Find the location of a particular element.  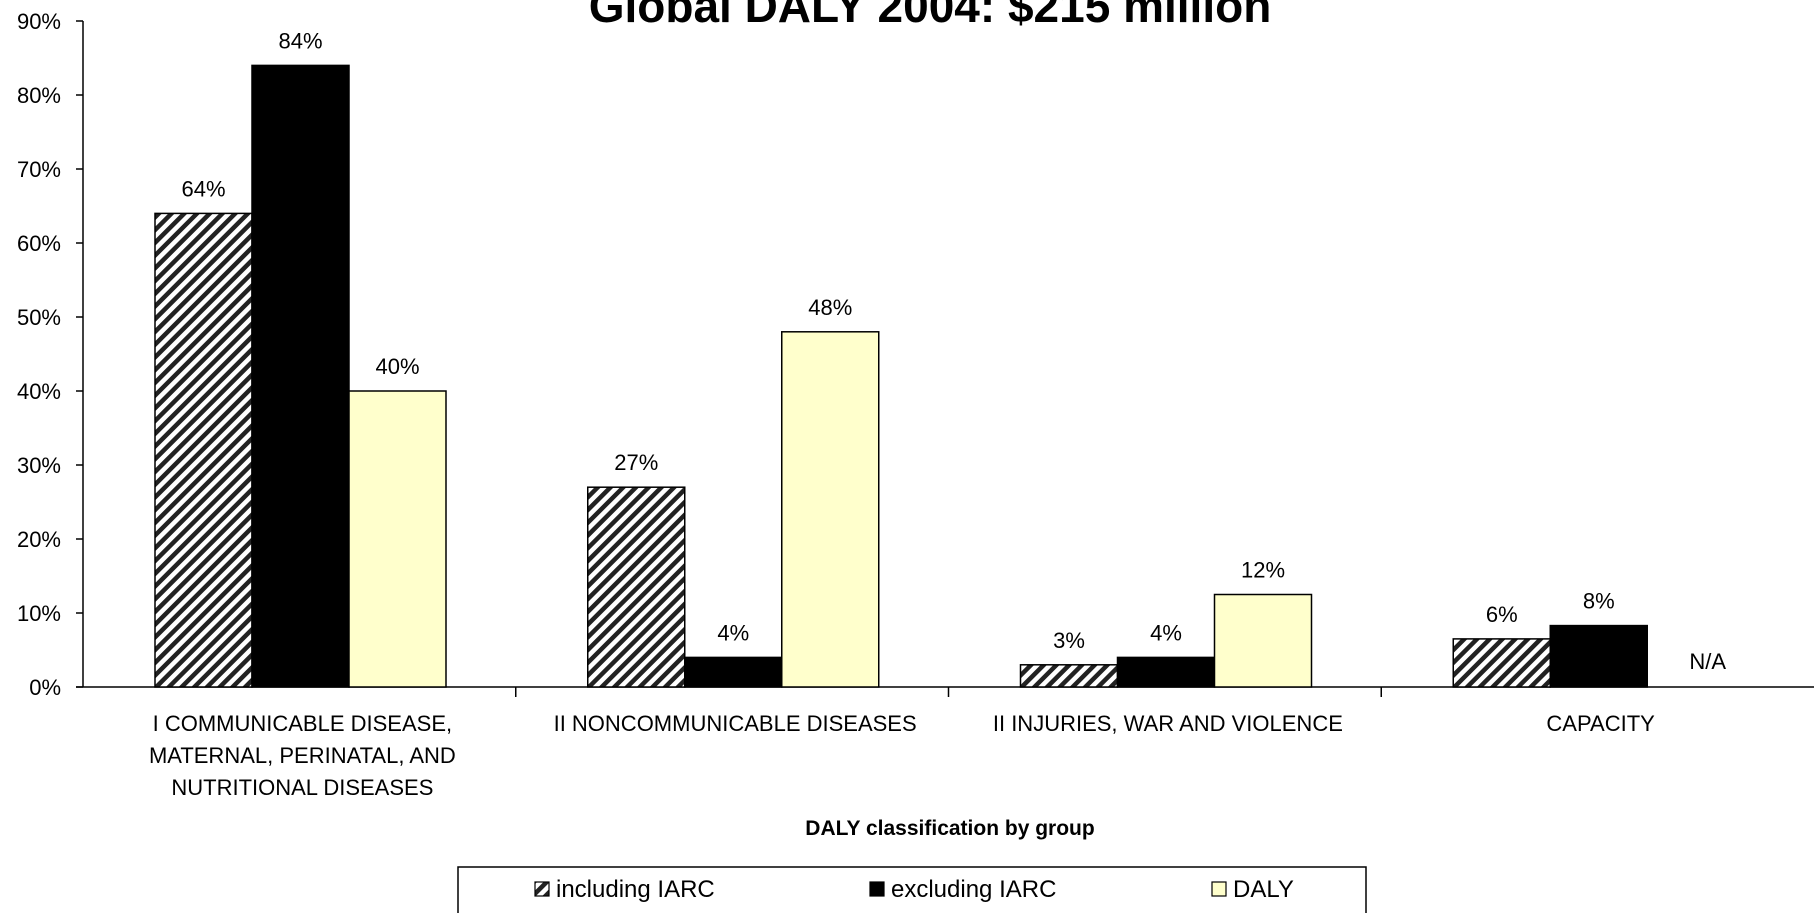

data-label: N/A is located at coordinates (1707, 661).